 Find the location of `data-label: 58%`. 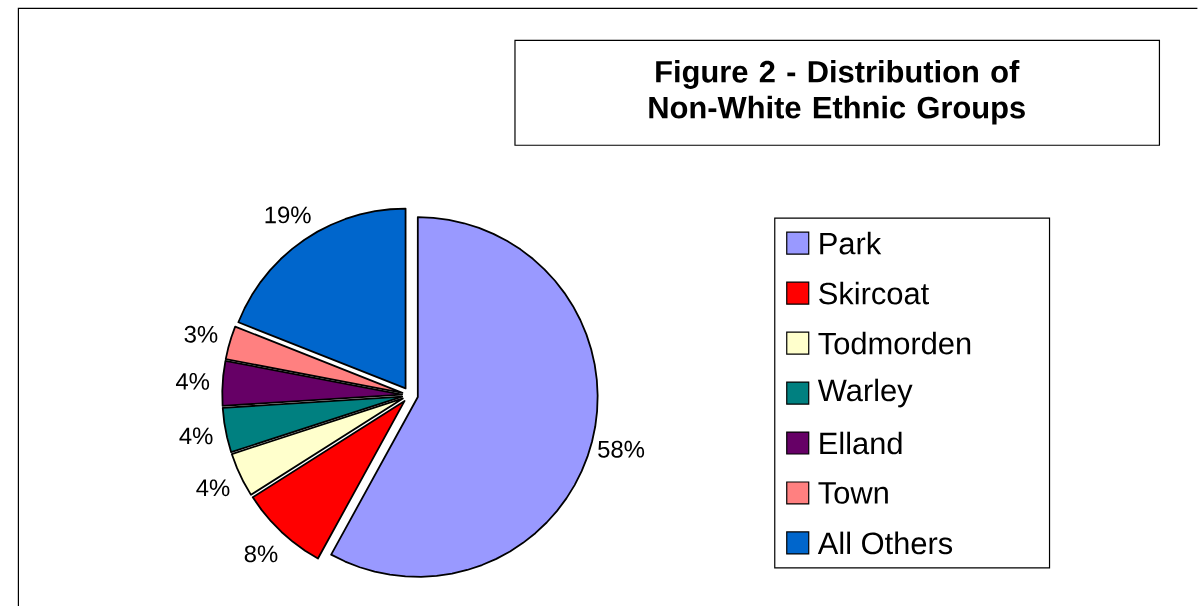

data-label: 58% is located at coordinates (621, 449).